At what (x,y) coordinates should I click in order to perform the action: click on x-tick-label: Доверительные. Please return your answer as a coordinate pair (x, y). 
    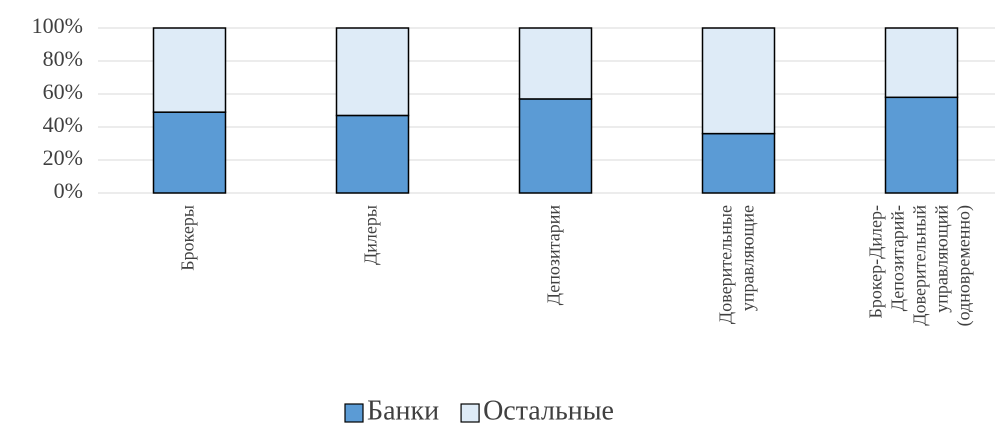
    Looking at the image, I should click on (726, 264).